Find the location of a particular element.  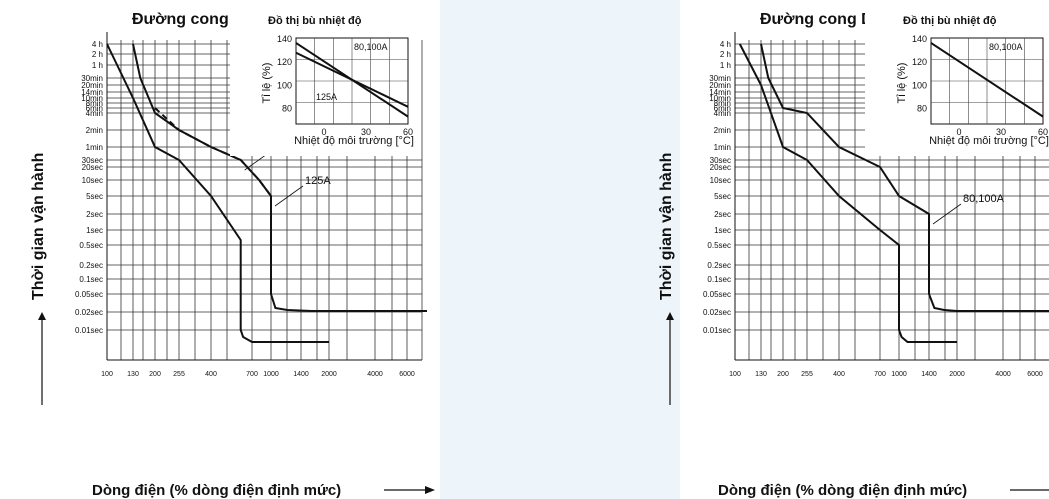

y-tick-label: 0.5sec is located at coordinates (719, 245).